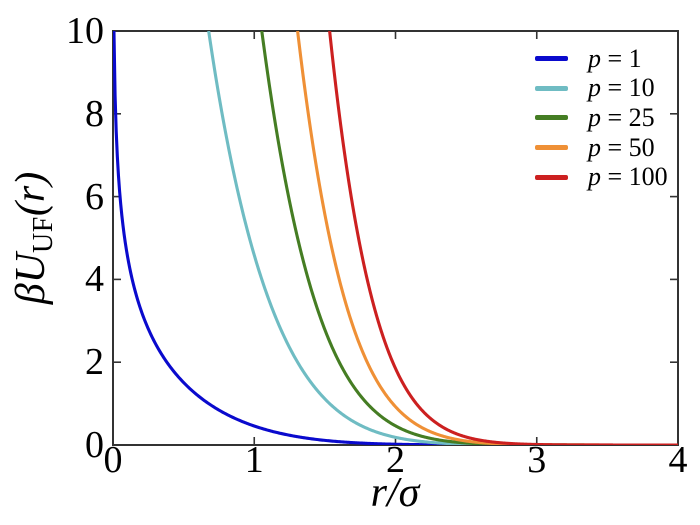  Describe the element at coordinates (94, 279) in the screenshot. I see `y-tick-label-4: 4` at that location.